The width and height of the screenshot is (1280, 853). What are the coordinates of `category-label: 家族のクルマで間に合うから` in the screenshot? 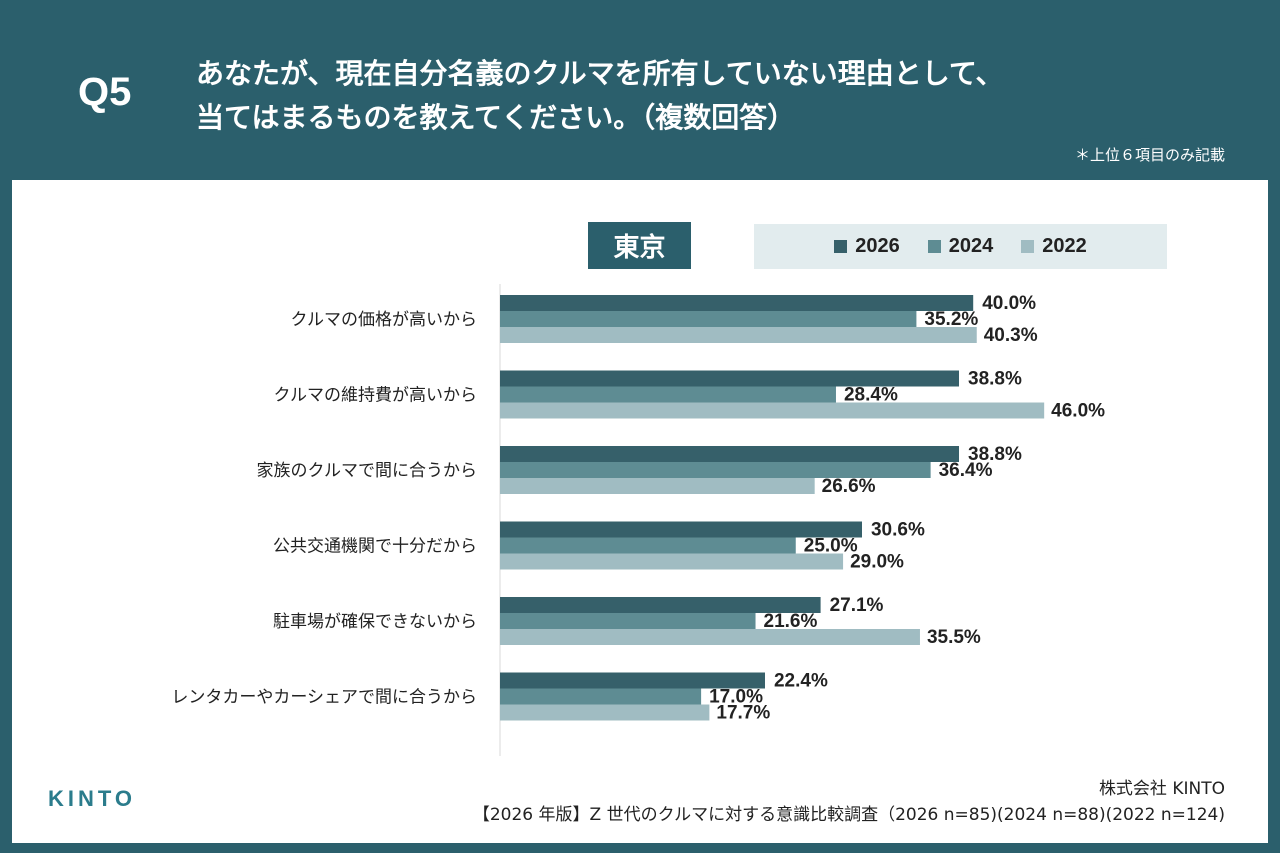 It's located at (367, 471).